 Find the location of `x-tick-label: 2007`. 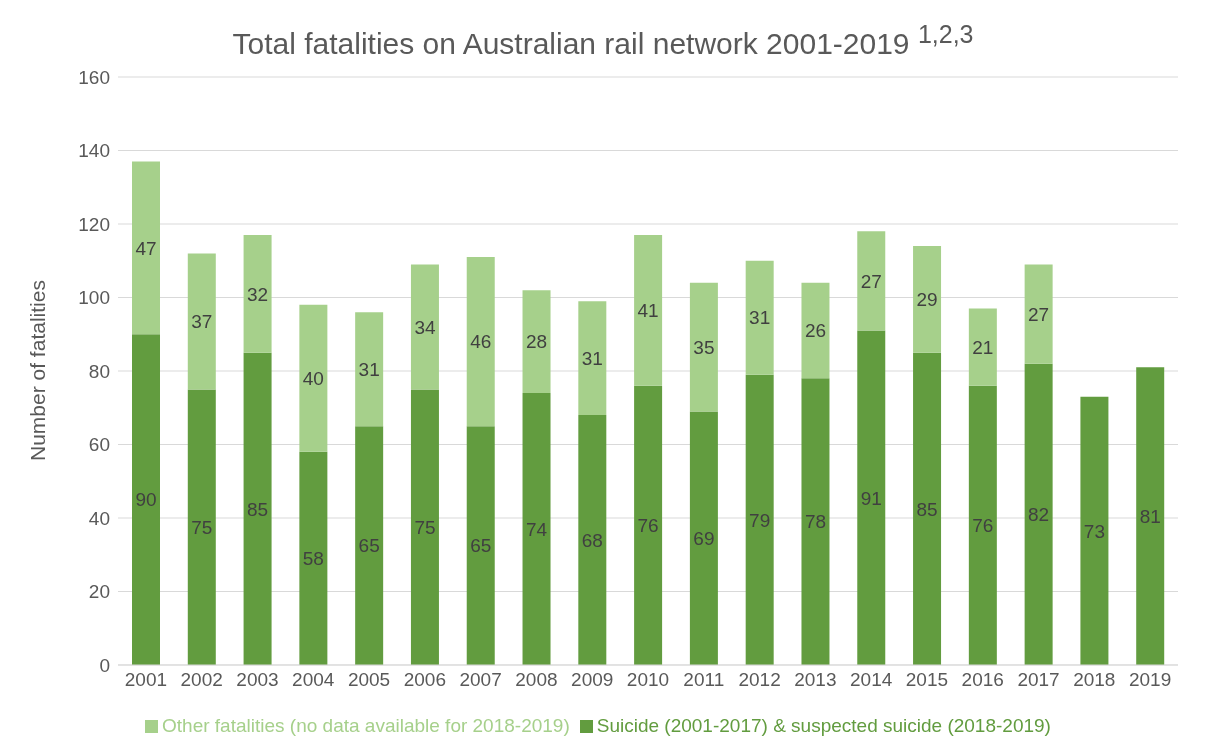

x-tick-label: 2007 is located at coordinates (480, 680).